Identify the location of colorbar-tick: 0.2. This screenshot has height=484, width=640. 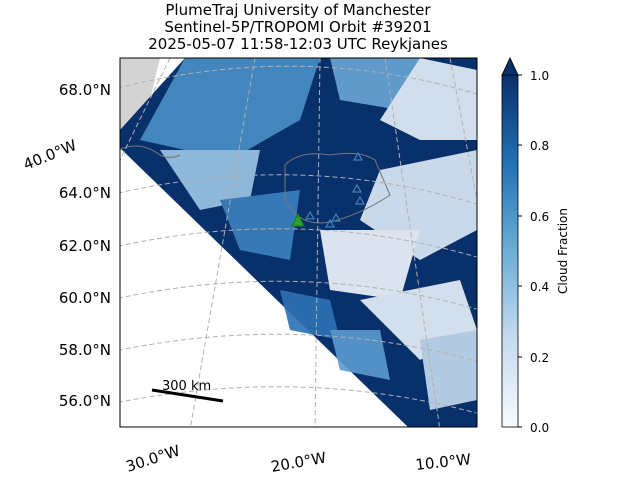
(539, 358).